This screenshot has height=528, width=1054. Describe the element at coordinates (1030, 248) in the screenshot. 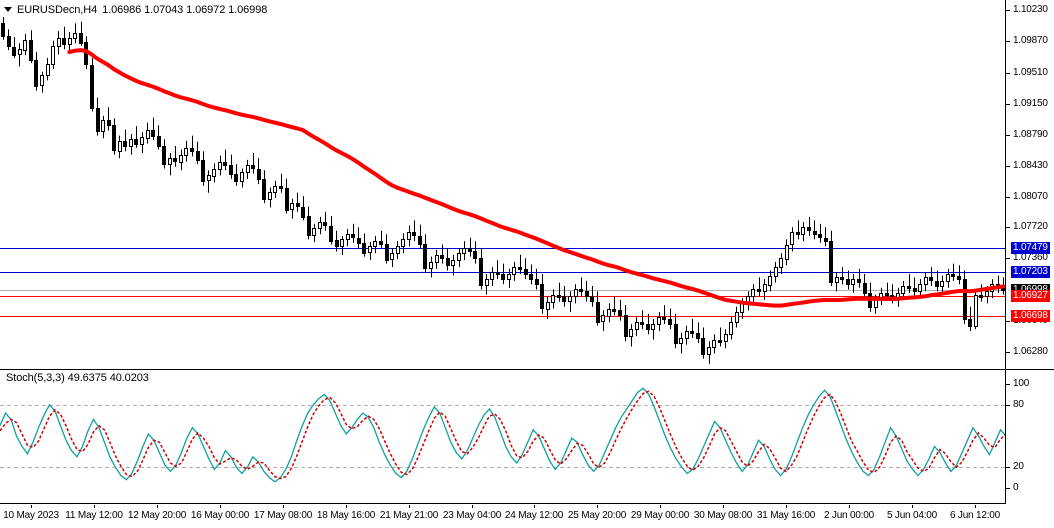

I see `price-badge-resistance-level-1: 1.07479` at that location.